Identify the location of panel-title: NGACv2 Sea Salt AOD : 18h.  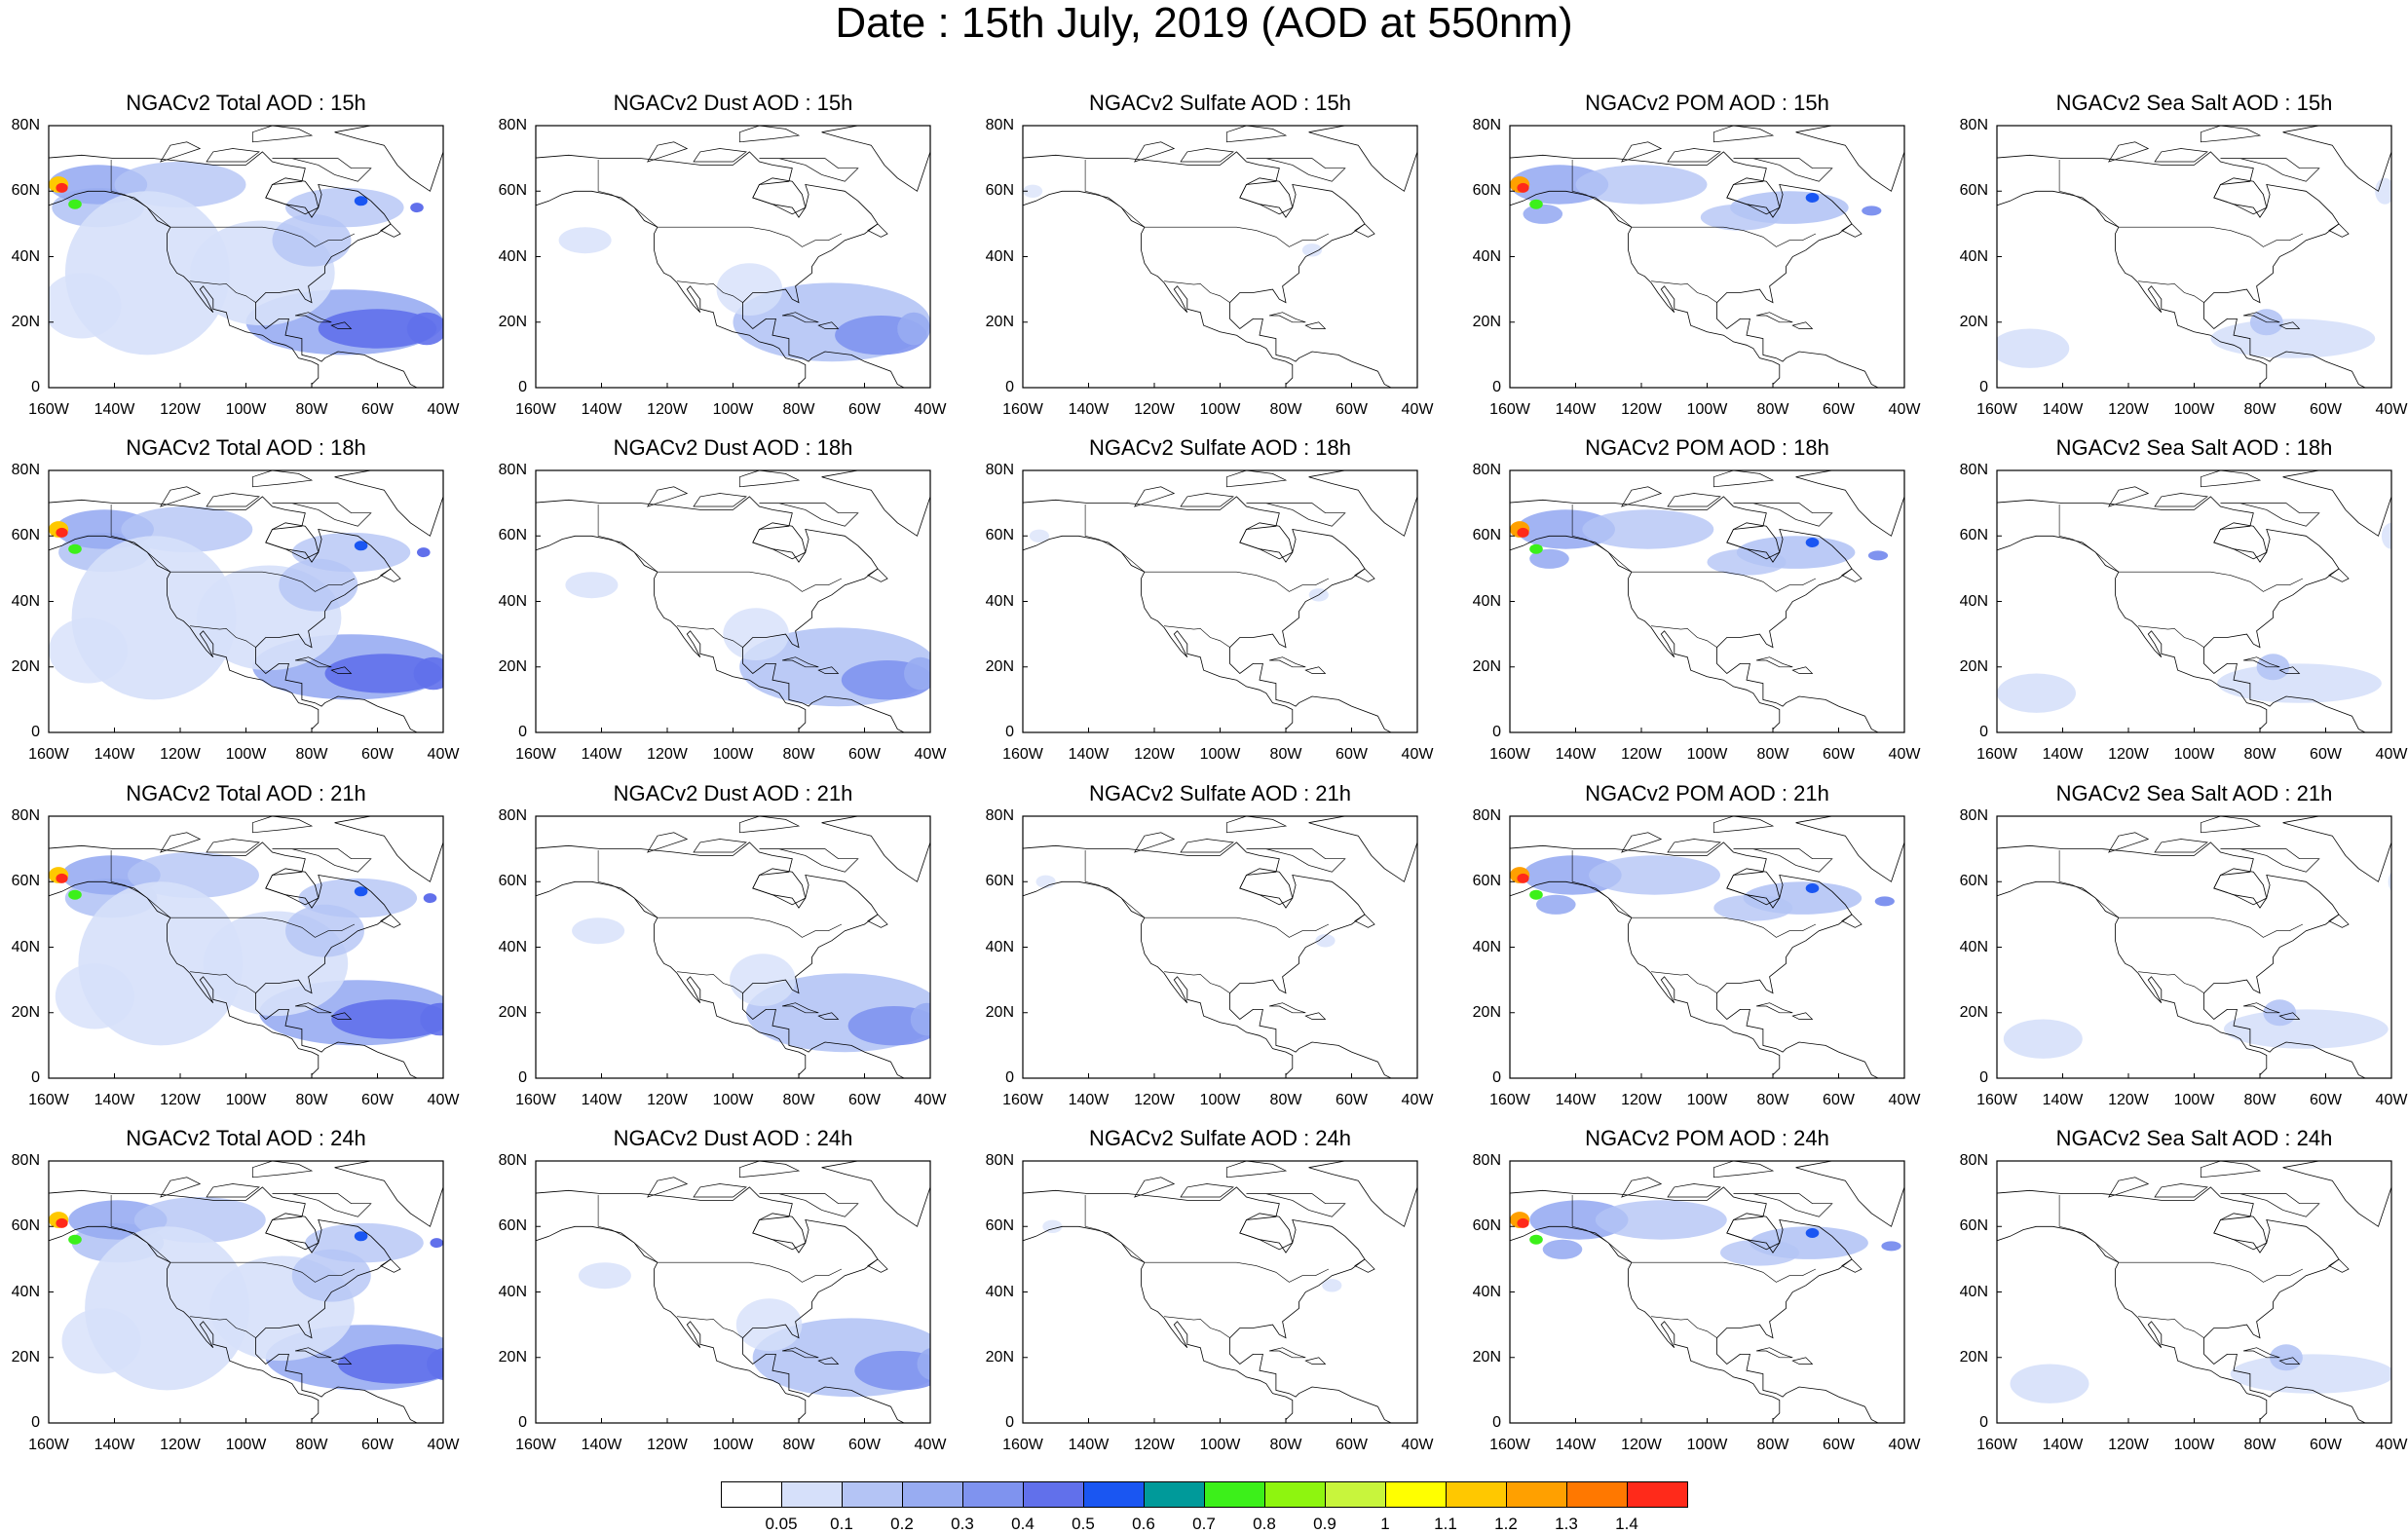
(2194, 447).